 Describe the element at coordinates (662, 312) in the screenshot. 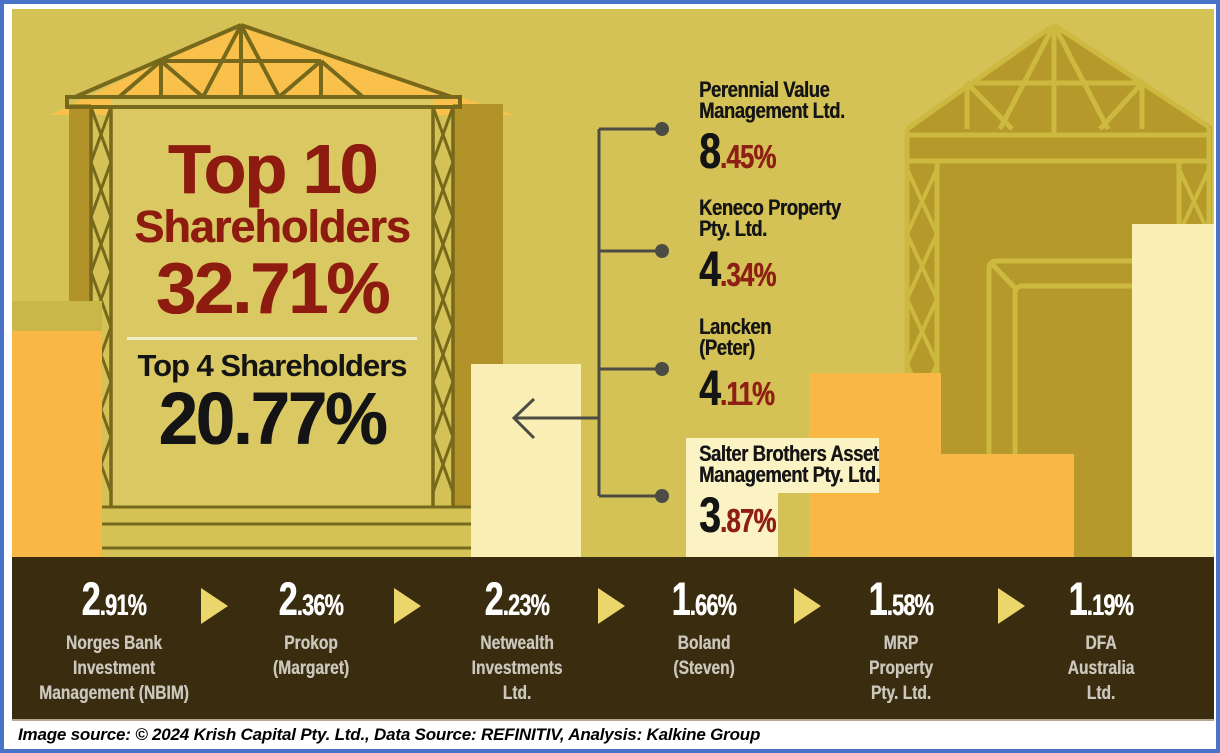

I see `connector-dots` at that location.